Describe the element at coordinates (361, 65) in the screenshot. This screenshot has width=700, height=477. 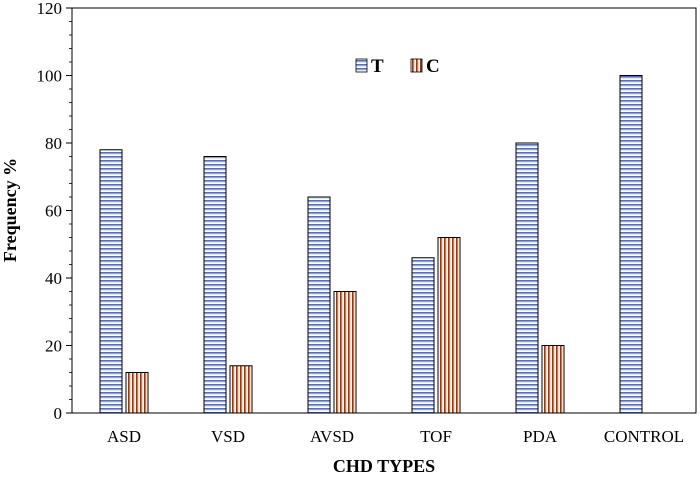
I see `legend-swatch-t` at that location.